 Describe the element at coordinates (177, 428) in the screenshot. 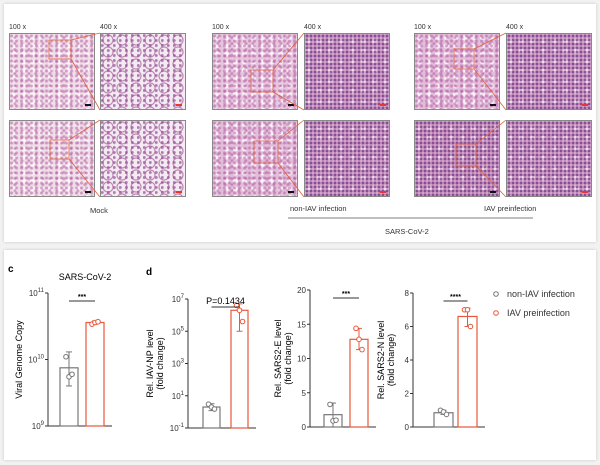

I see `y-tick-label: 10⁻¹` at that location.